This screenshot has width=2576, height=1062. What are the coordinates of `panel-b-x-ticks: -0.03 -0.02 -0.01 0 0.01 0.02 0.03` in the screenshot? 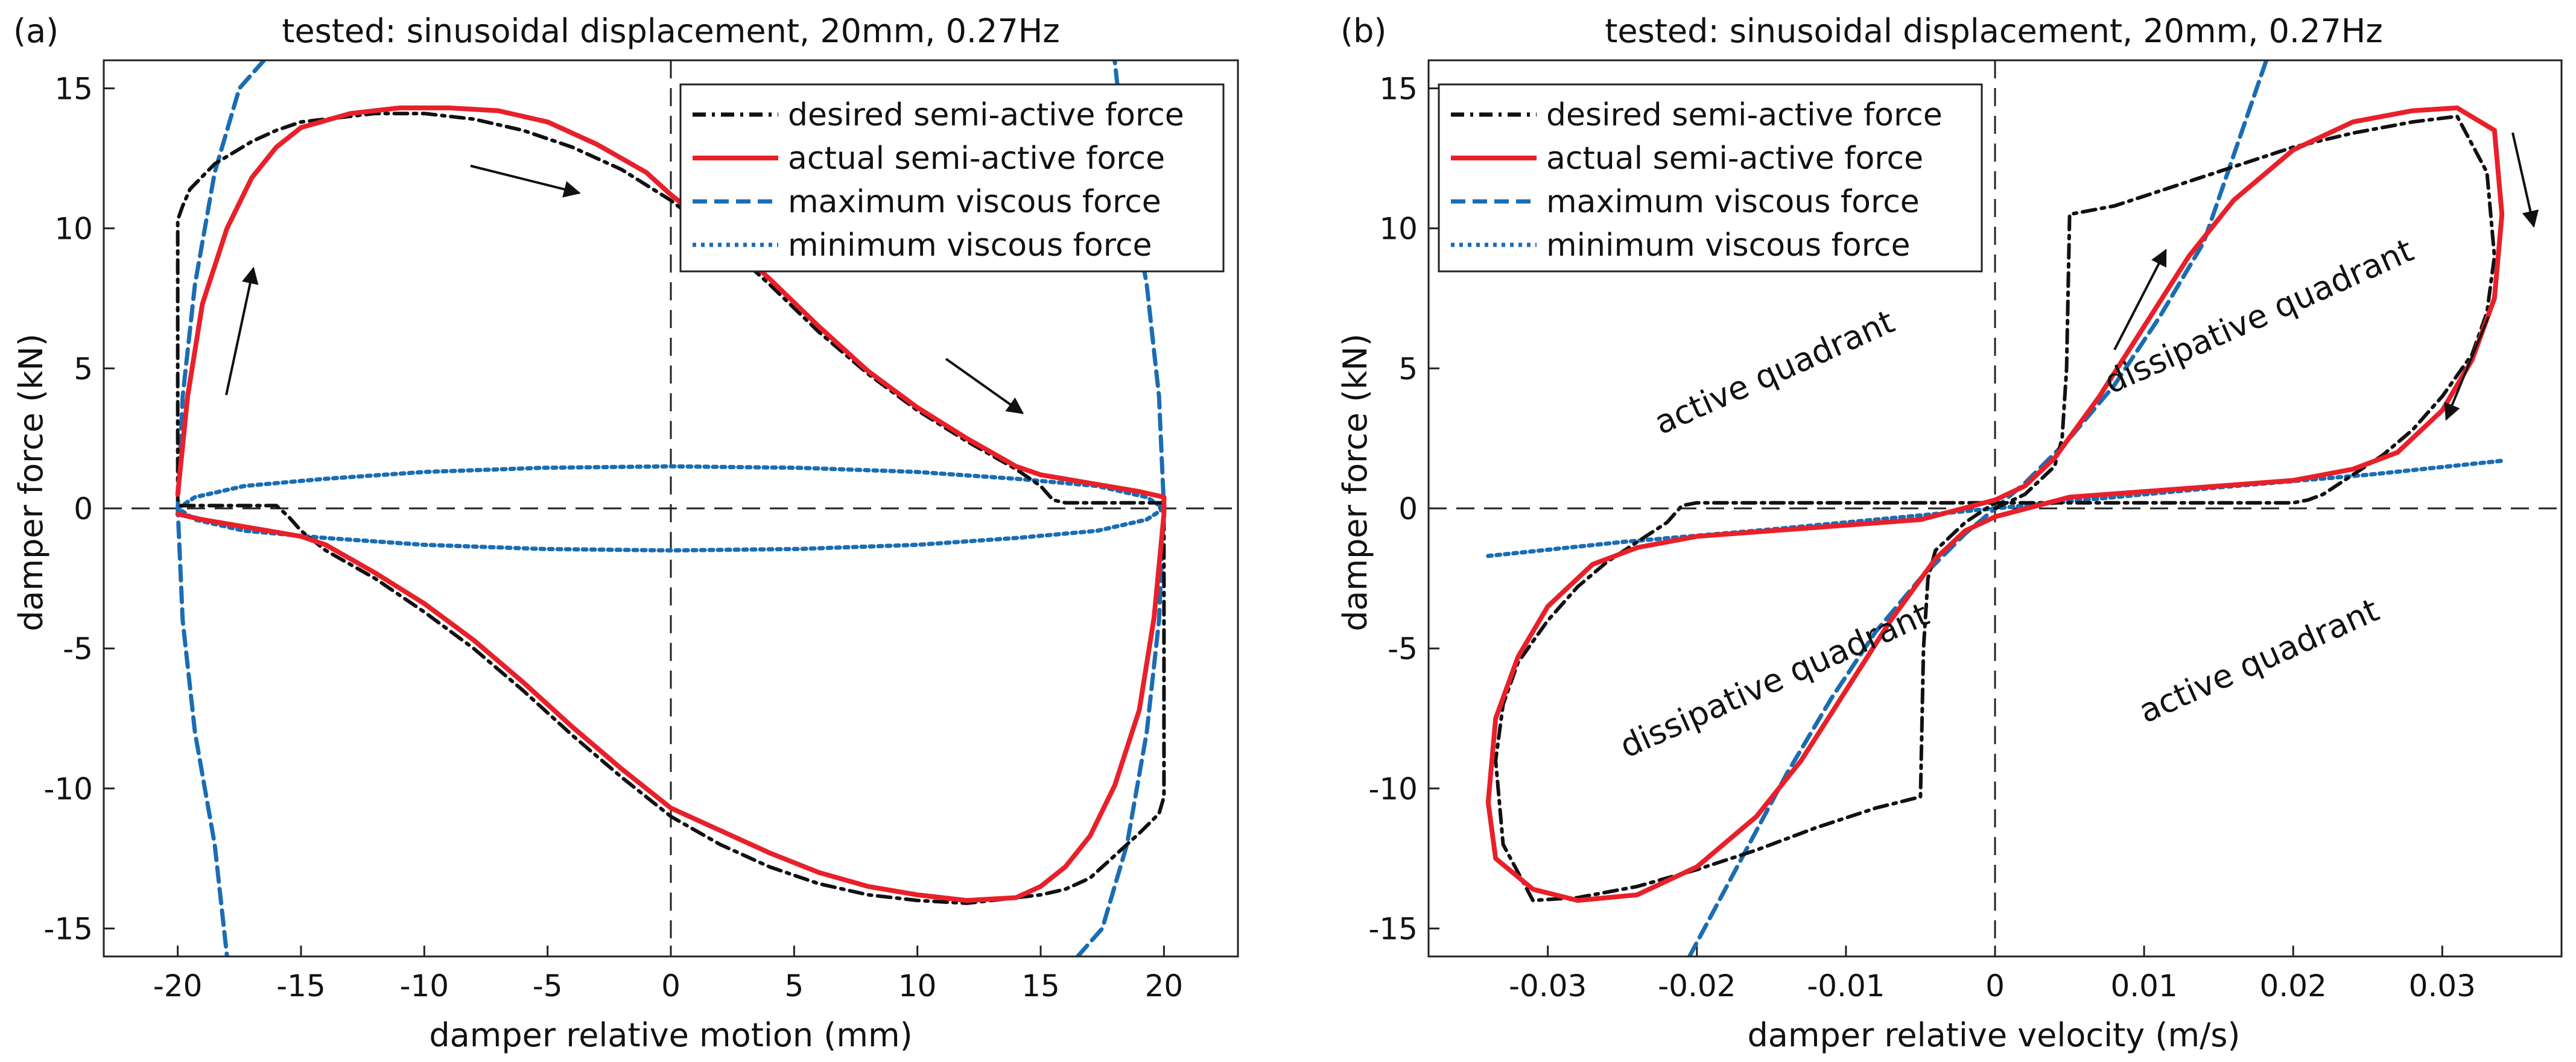 It's located at (1993, 975).